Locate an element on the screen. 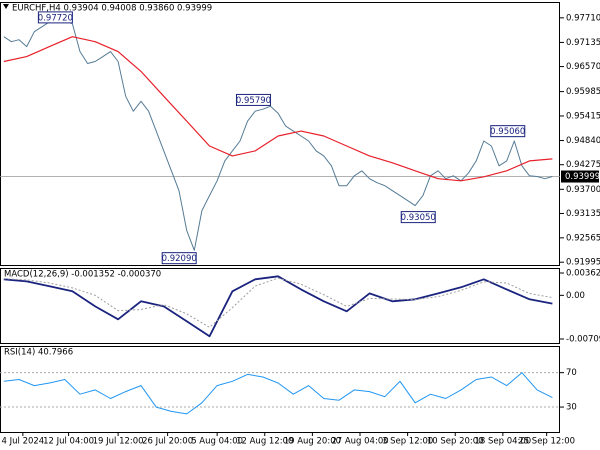  x-tick-label: 5 Aug 04:00 is located at coordinates (217, 442).